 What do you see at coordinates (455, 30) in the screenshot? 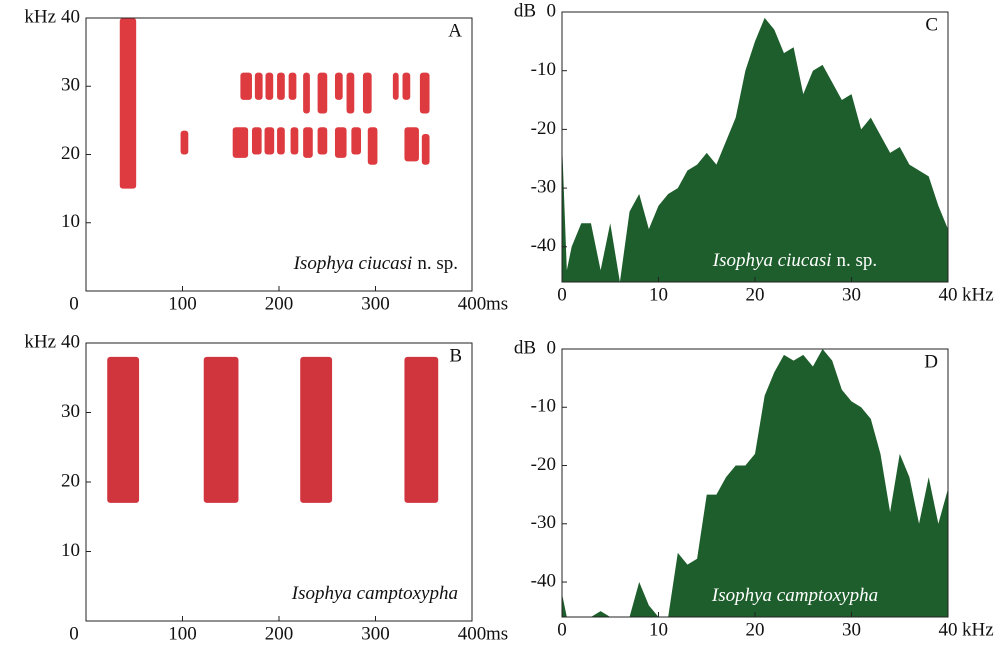
I see `panel-letter: A` at bounding box center [455, 30].